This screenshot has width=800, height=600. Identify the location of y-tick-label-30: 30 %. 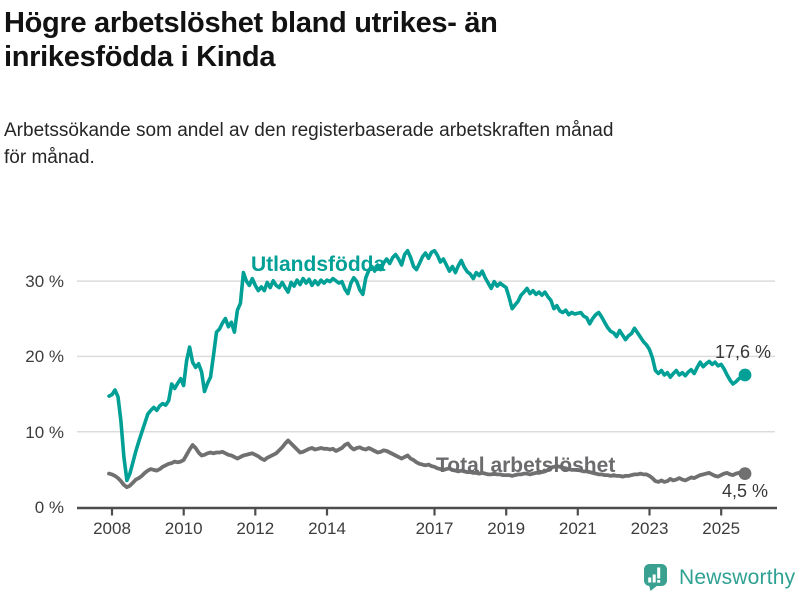
(44, 281).